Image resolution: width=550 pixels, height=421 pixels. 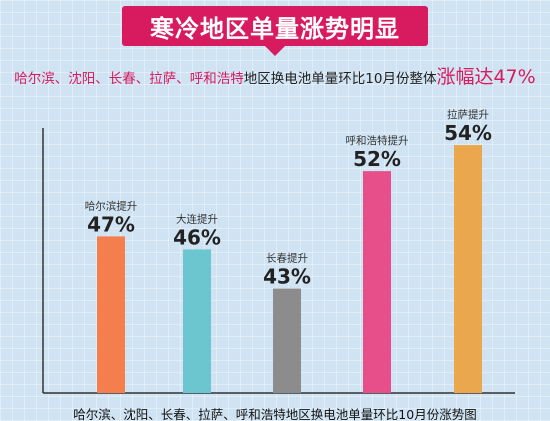 I want to click on bar-value-label: 52%, so click(x=377, y=159).